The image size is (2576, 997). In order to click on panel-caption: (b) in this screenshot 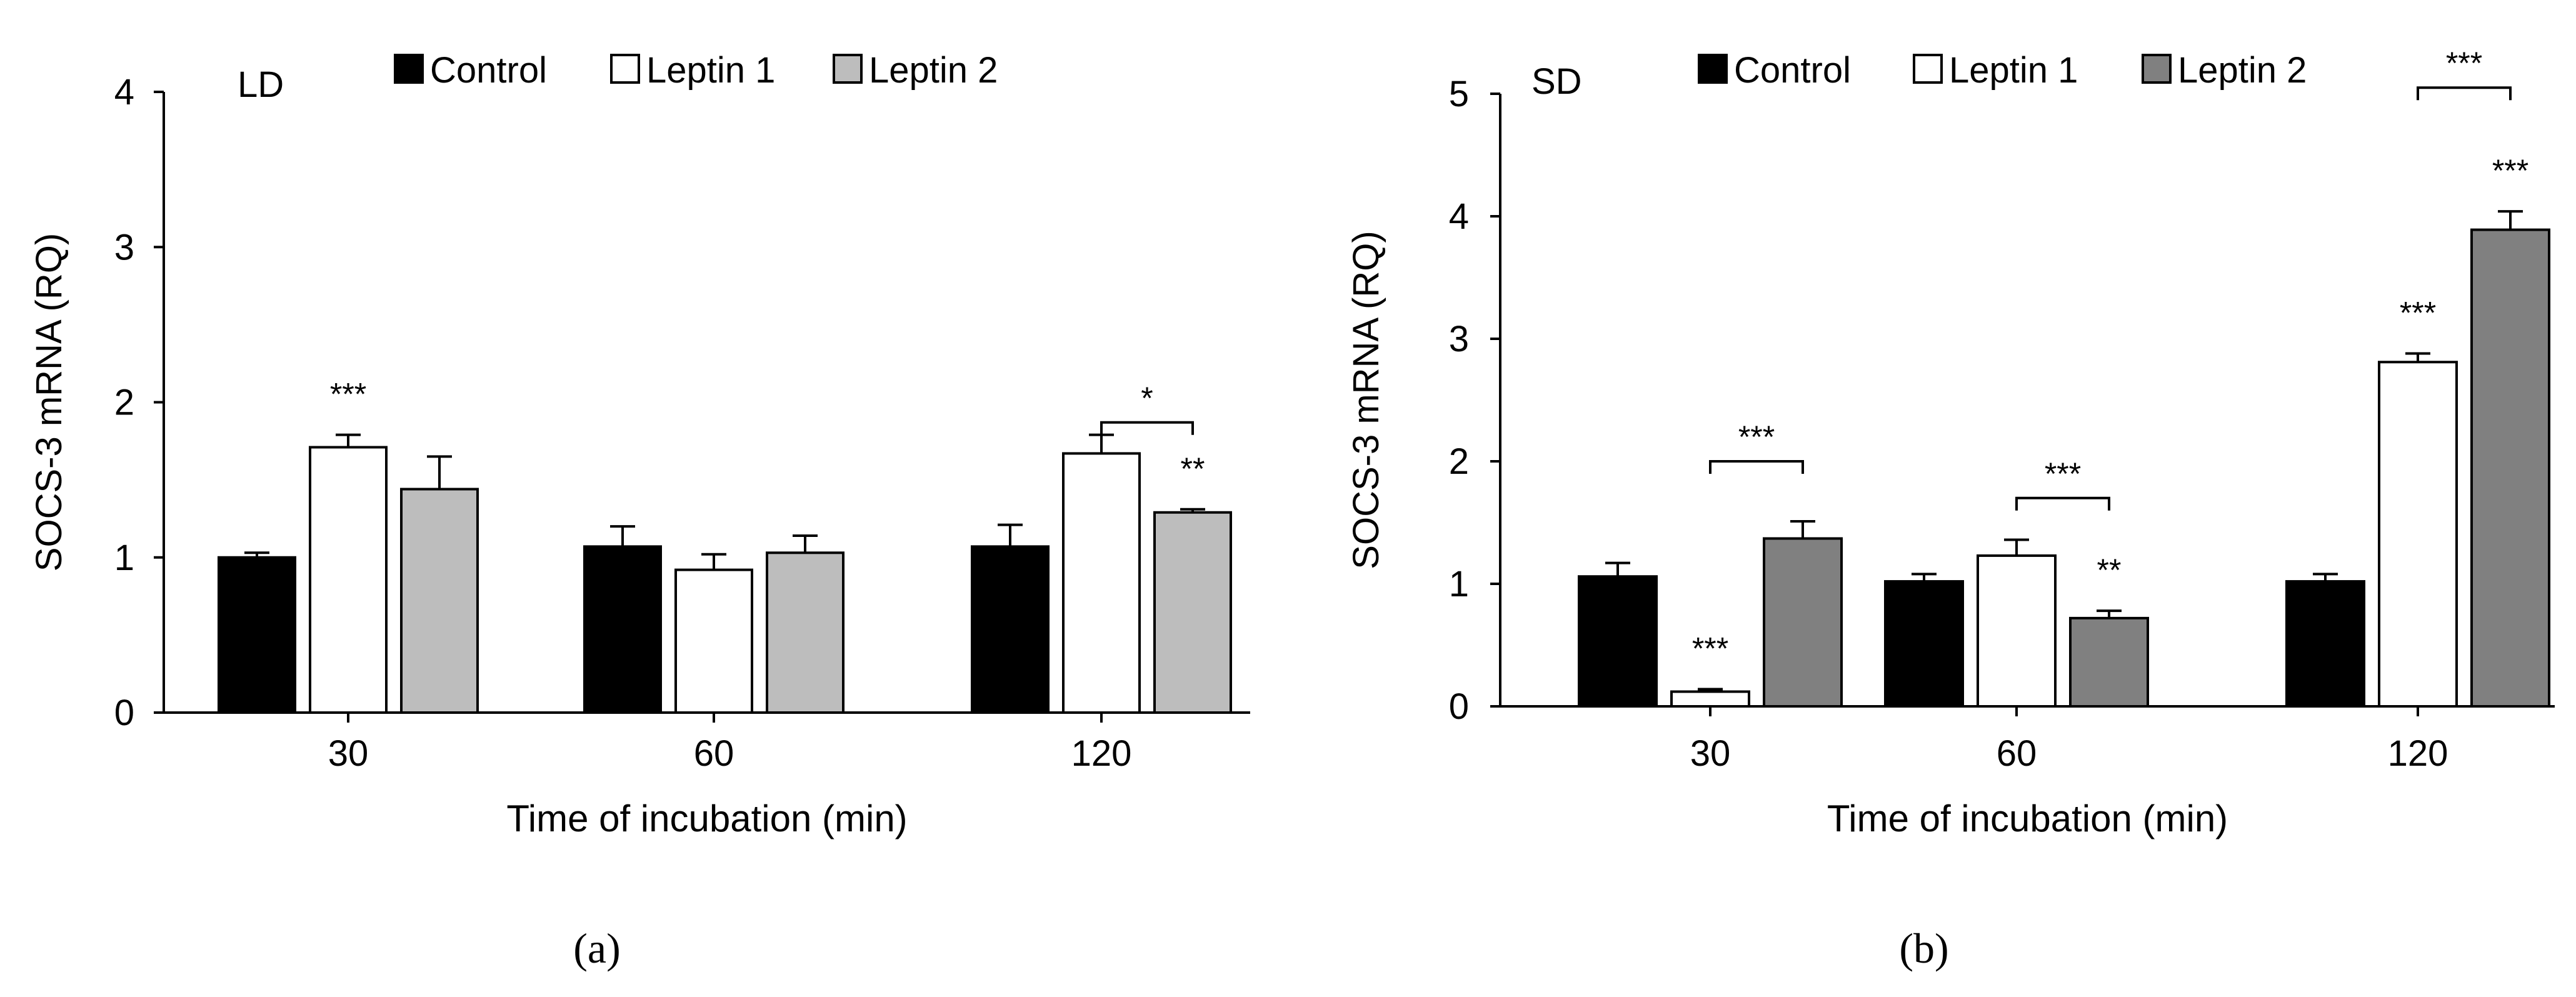, I will do `click(1923, 948)`.